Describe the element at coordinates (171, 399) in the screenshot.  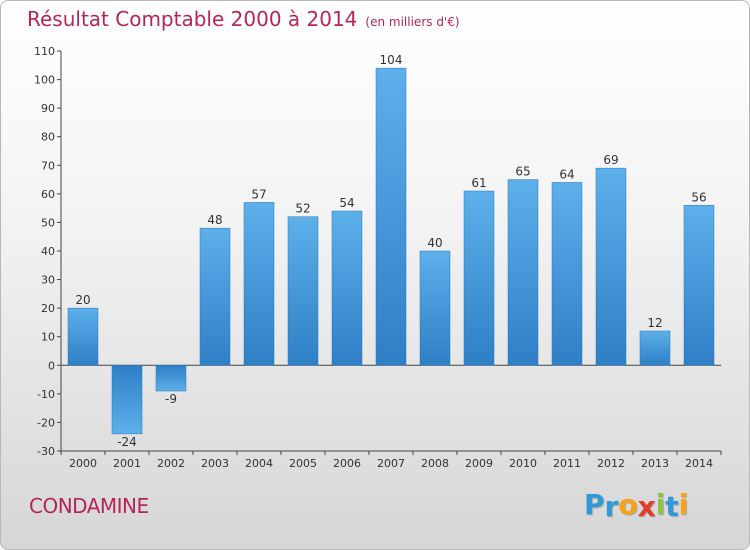
I see `bar-value-label: -9` at that location.